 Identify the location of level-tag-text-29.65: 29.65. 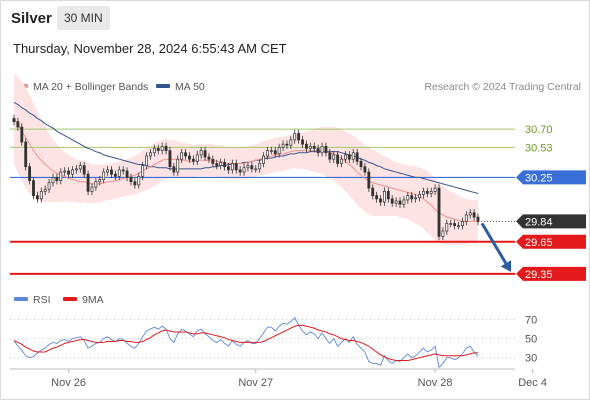
(539, 243).